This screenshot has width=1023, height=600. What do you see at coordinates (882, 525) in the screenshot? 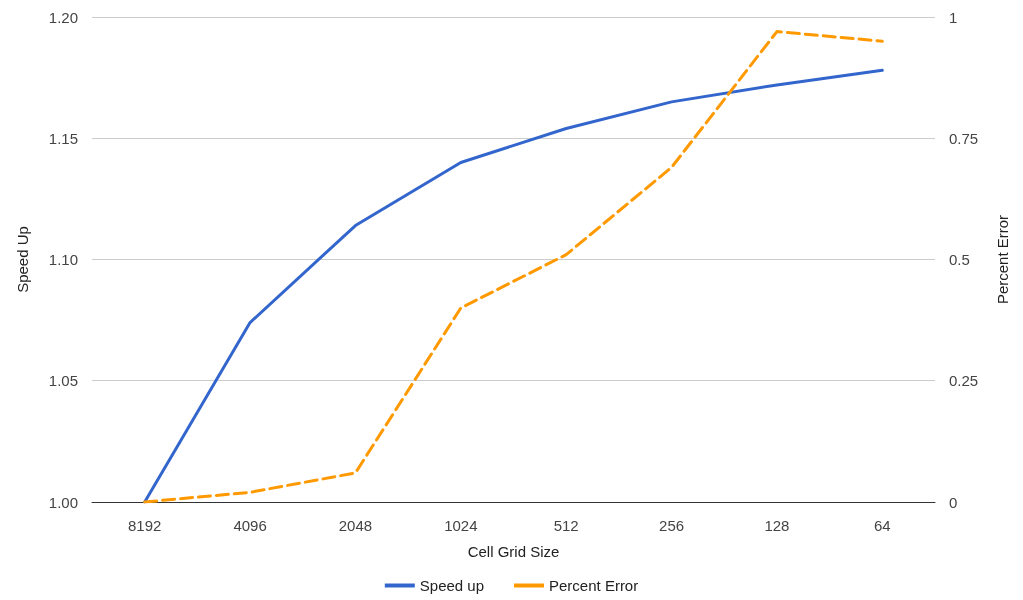
I see `x-tick-label: 64` at bounding box center [882, 525].